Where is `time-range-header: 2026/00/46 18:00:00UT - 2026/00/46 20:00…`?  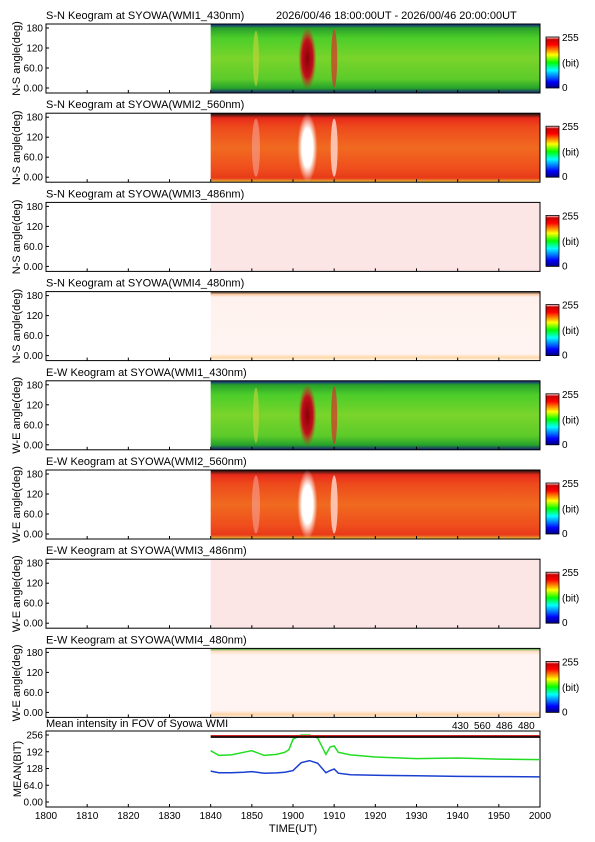 time-range-header: 2026/00/46 18:00:00UT - 2026/00/46 20:00… is located at coordinates (396, 16).